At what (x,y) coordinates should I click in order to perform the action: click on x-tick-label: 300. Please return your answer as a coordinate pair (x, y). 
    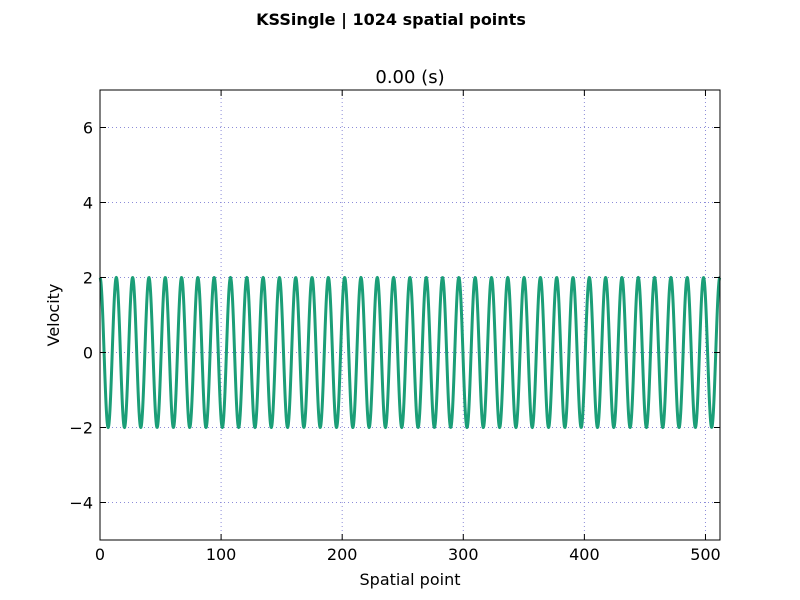
    Looking at the image, I should click on (463, 554).